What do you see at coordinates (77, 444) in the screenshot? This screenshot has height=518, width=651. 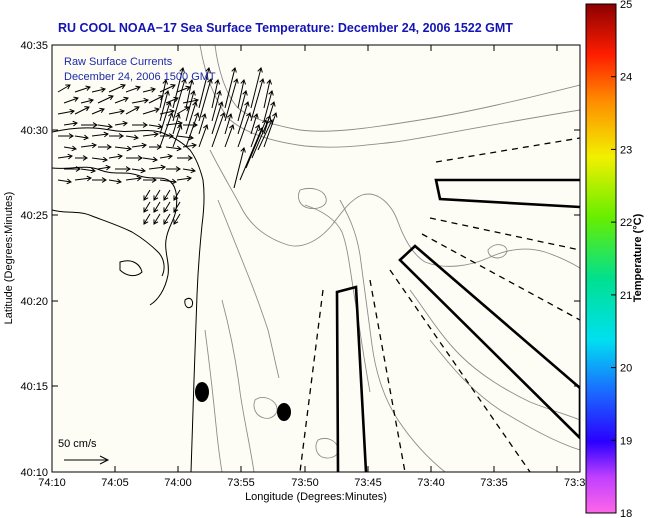 I see `scale-bar-label: 50 cm/s` at bounding box center [77, 444].